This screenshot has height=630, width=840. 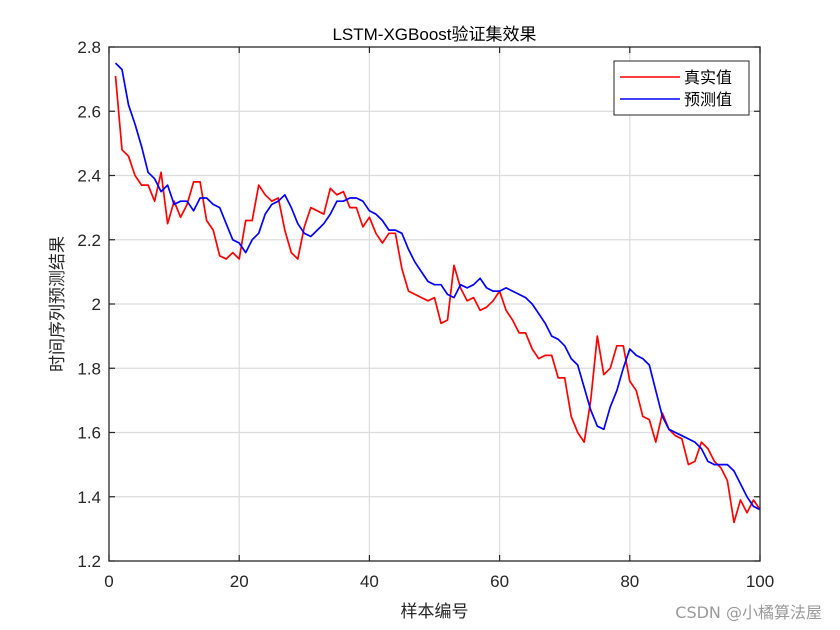 I want to click on x-tick-label: 20, so click(x=239, y=581).